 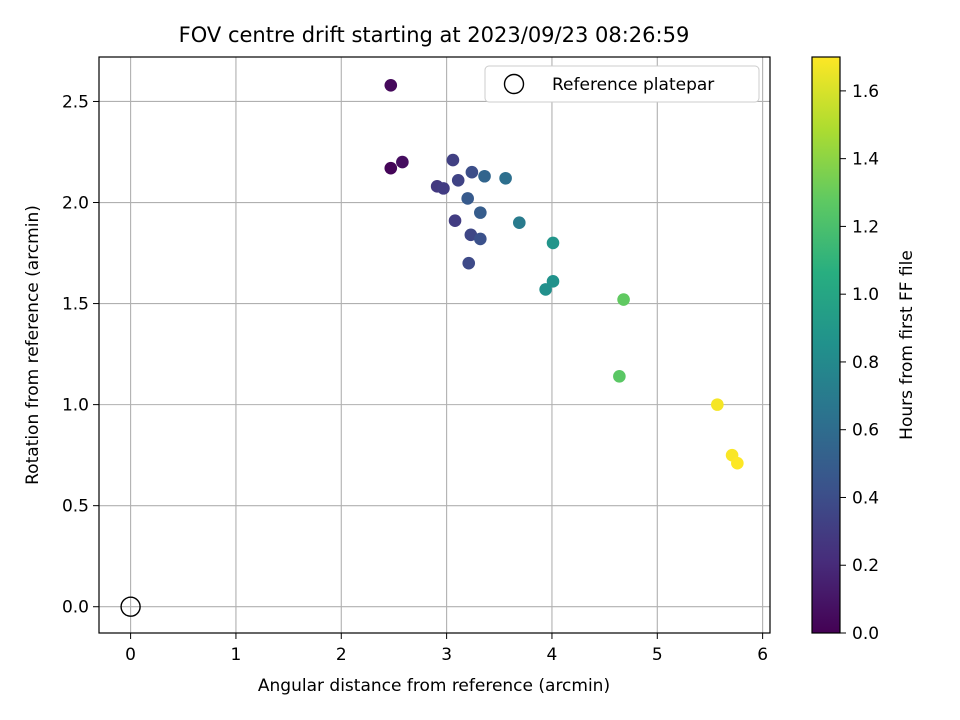 What do you see at coordinates (130, 655) in the screenshot?
I see `x-tick-label: 0` at bounding box center [130, 655].